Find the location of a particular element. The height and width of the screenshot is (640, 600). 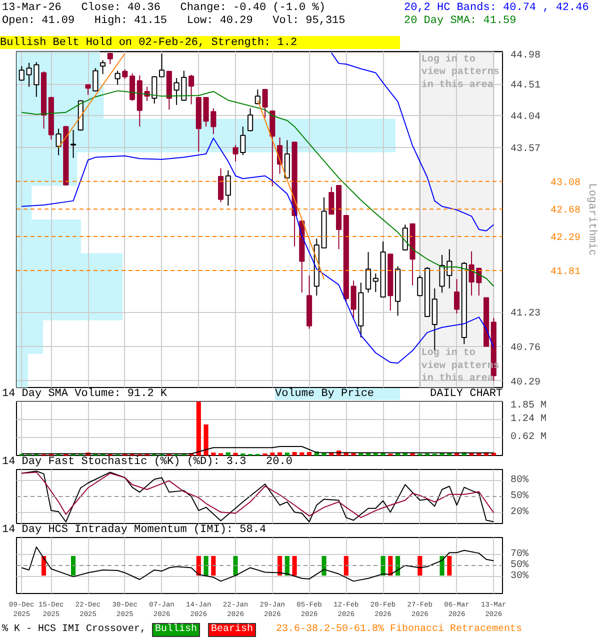

y-tick-label: 1.85 M is located at coordinates (528, 406).